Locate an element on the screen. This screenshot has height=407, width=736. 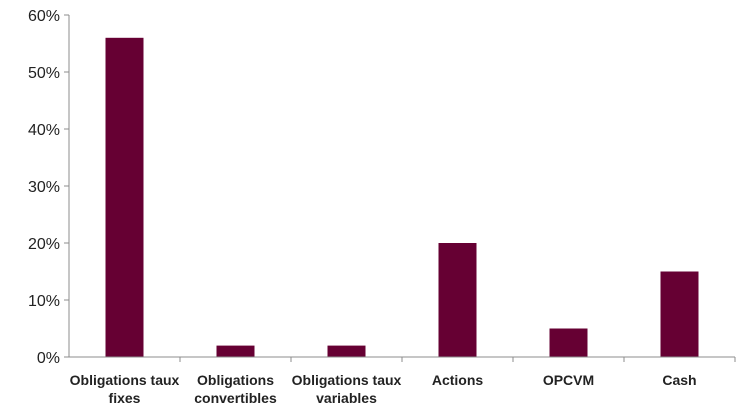
x-tick-label: OPCVM is located at coordinates (568, 380).